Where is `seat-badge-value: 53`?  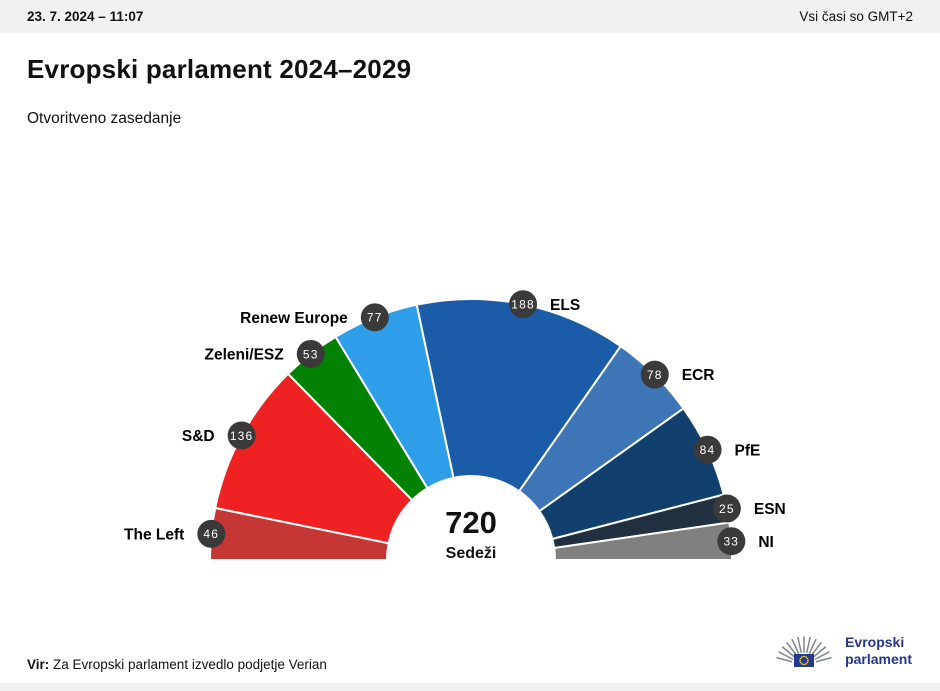
seat-badge-value: 53 is located at coordinates (311, 354).